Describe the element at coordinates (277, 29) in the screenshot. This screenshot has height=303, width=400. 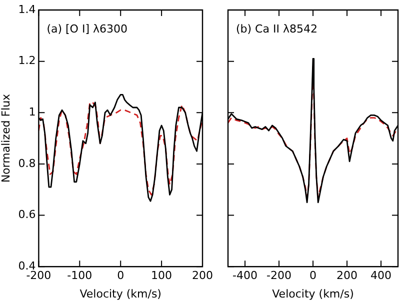
I see `text: (b) Ca II λ8542` at that location.